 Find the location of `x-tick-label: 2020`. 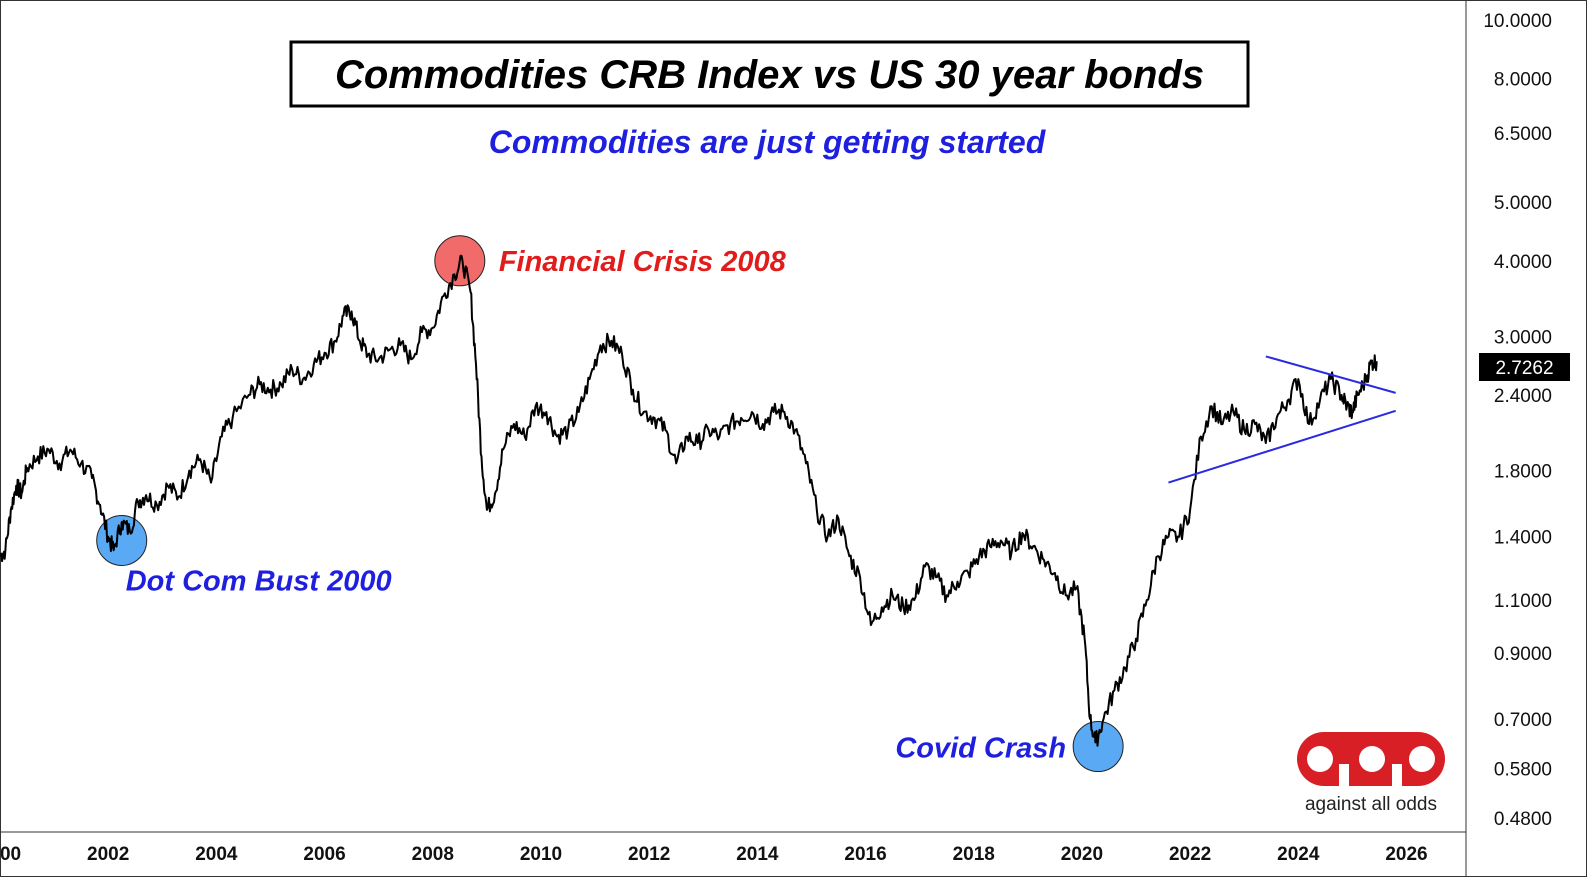

x-tick-label: 2020 is located at coordinates (1082, 854).